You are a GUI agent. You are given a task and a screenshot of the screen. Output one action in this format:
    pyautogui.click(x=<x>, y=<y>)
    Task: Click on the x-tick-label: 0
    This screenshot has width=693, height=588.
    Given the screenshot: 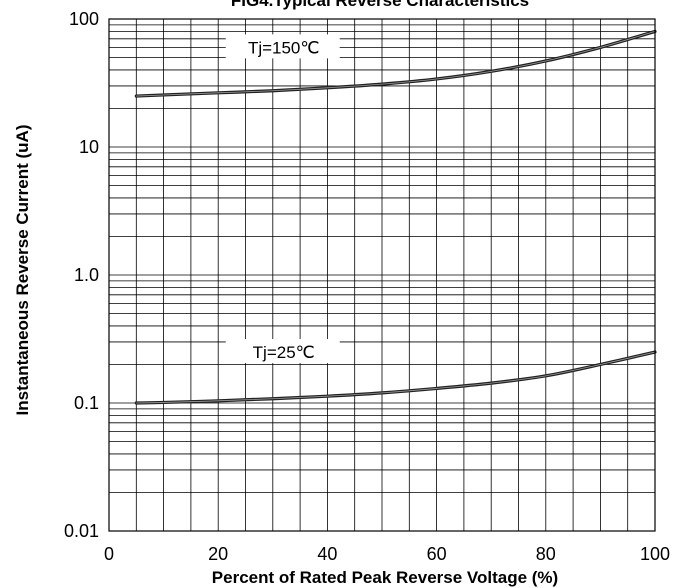 What is the action you would take?
    pyautogui.click(x=109, y=554)
    